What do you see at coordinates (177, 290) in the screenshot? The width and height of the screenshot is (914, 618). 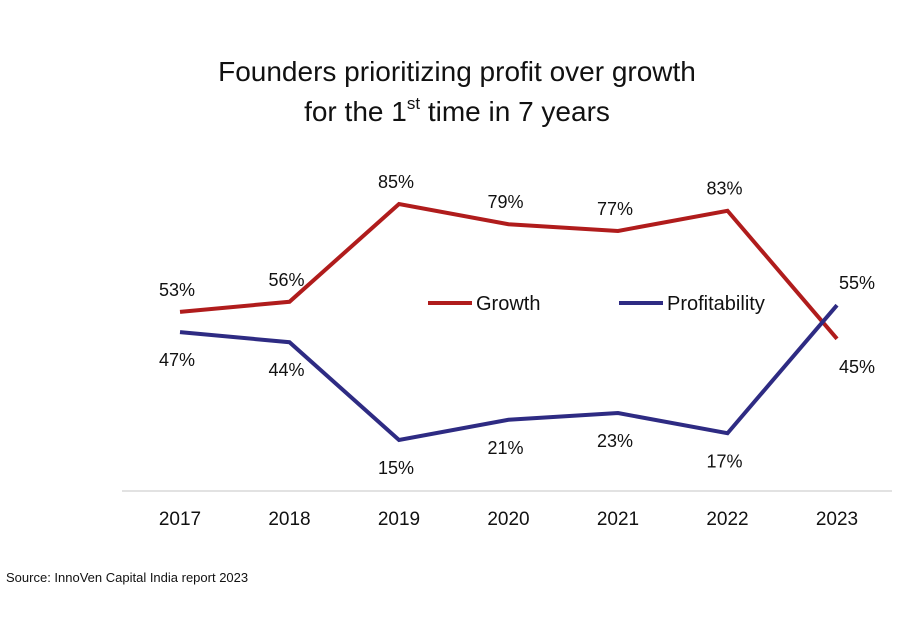 I see `data-label-growth-2017: 53%` at bounding box center [177, 290].